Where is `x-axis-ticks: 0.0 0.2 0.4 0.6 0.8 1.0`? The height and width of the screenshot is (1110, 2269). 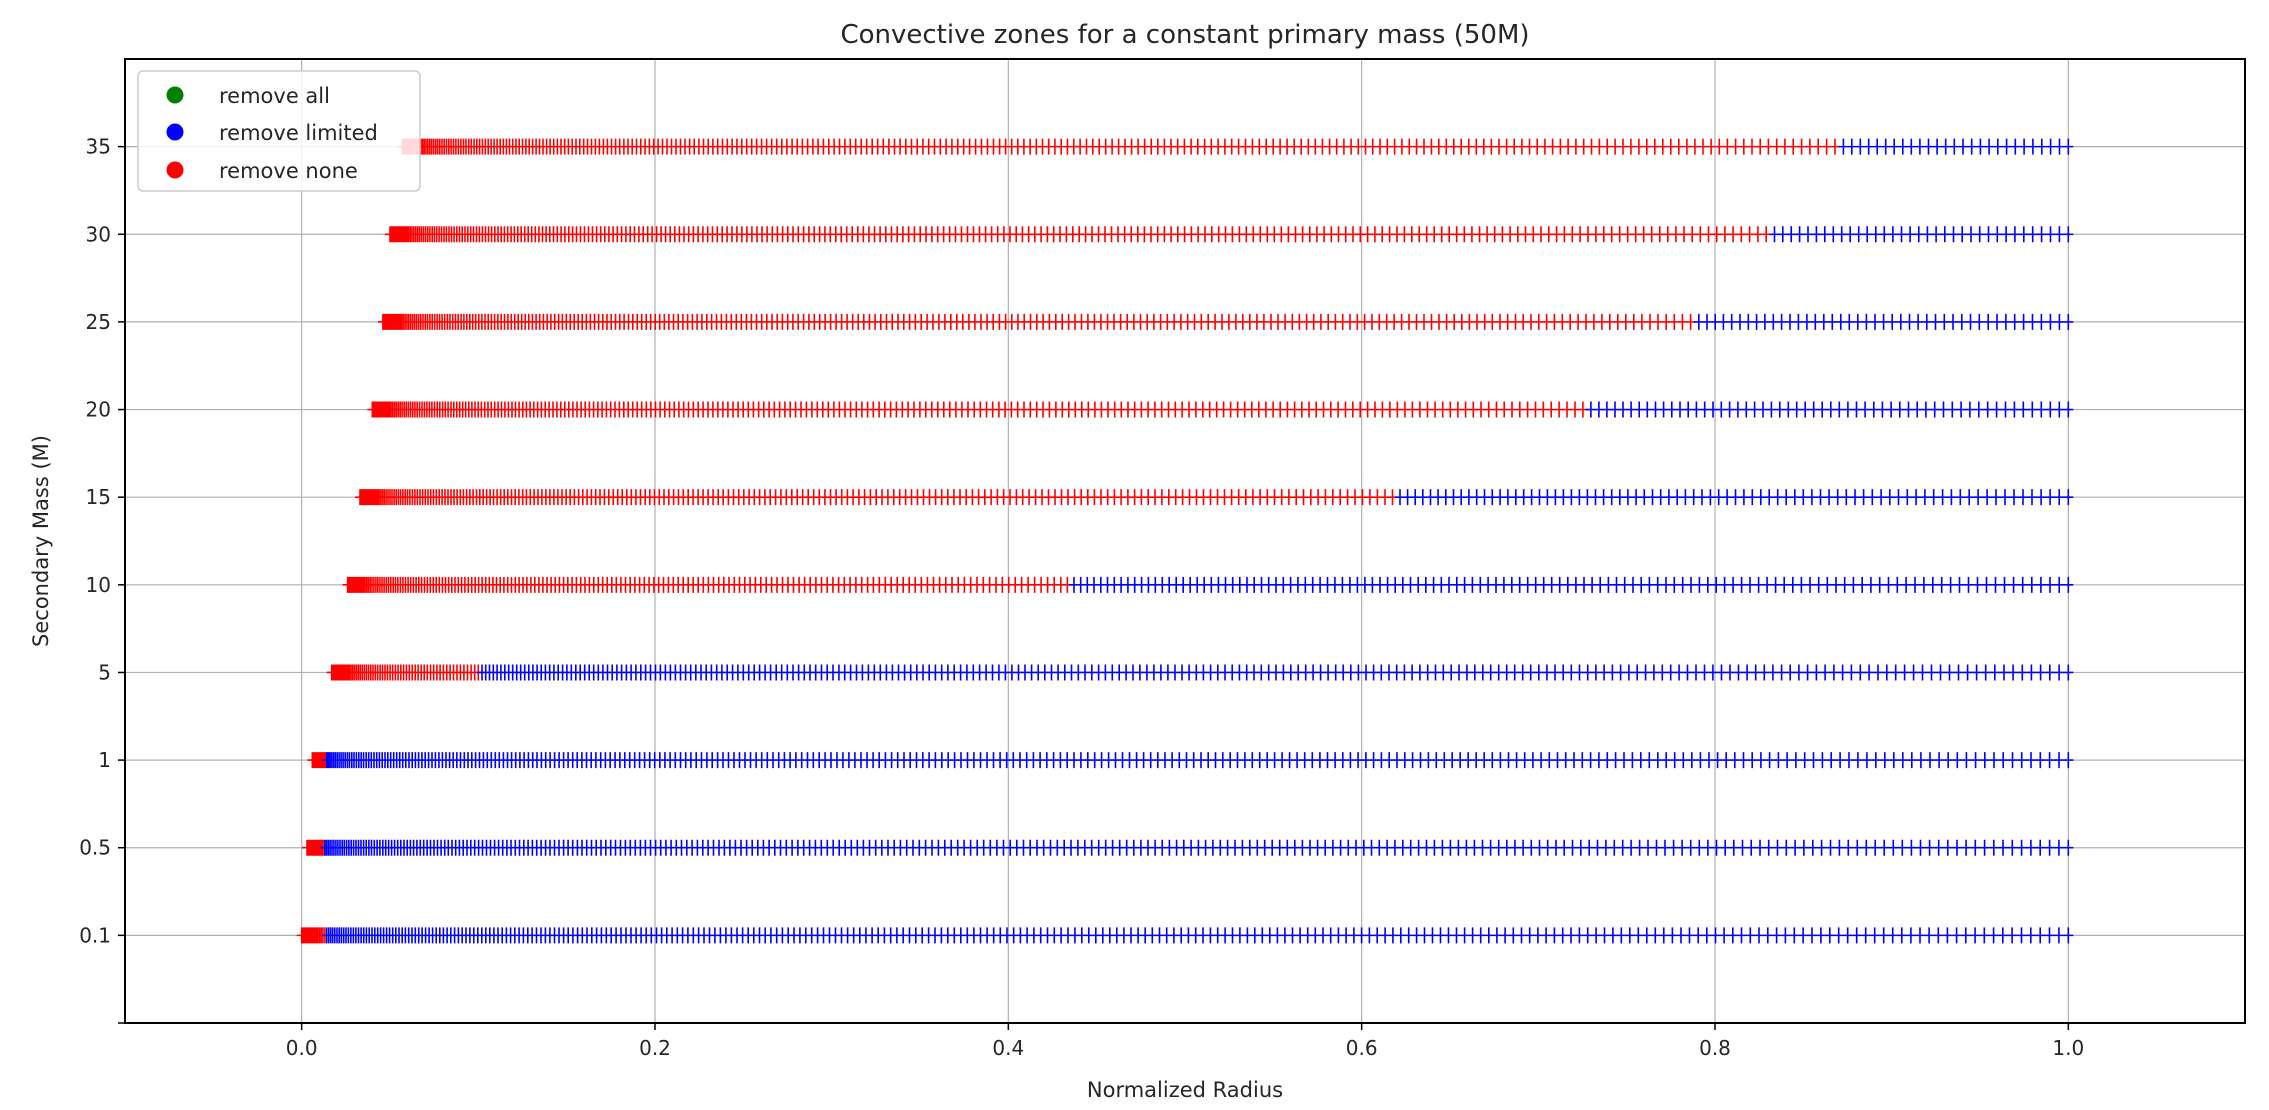
x-axis-ticks: 0.0 0.2 0.4 0.6 0.8 1.0 is located at coordinates (1185, 1041).